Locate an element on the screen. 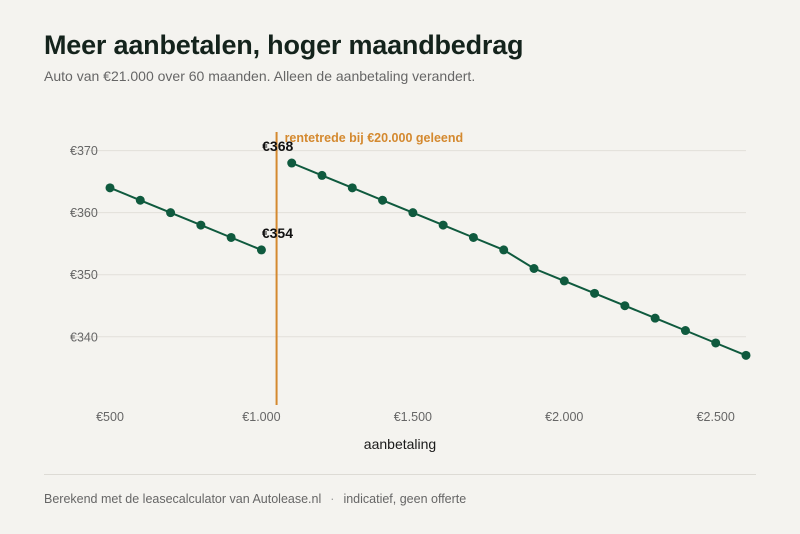 This screenshot has width=800, height=534. y-tick-label: €340 is located at coordinates (84, 337).